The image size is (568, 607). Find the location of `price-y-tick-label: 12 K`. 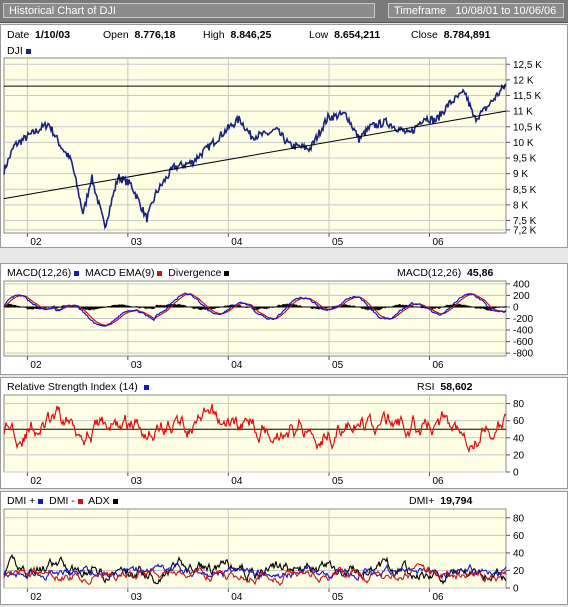

price-y-tick-label: 12 K is located at coordinates (523, 80).